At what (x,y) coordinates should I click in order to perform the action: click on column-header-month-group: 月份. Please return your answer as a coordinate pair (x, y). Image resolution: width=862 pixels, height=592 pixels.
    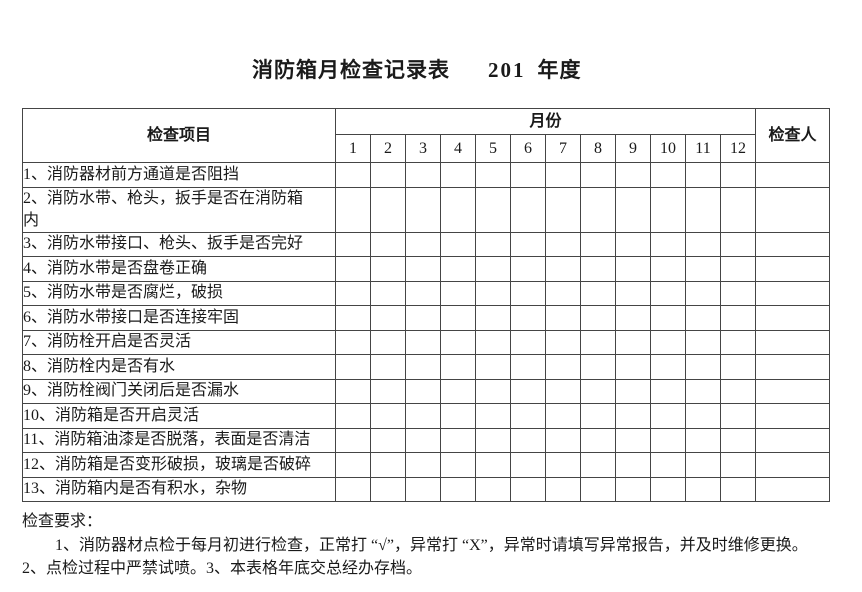
    Looking at the image, I should click on (545, 121).